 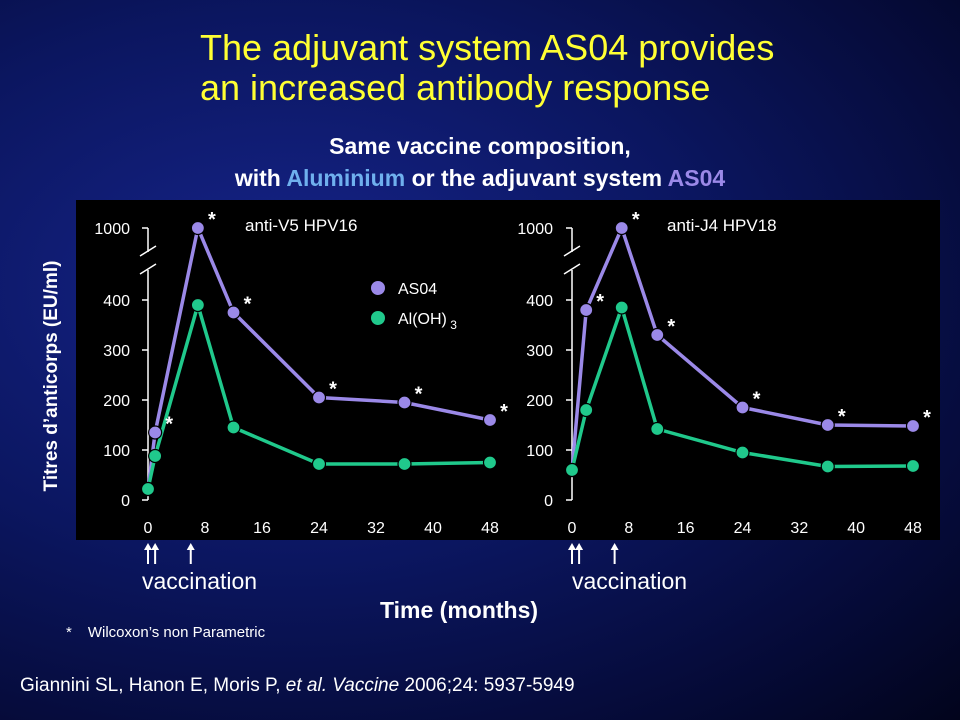 I want to click on subtitle-as04: AS04, so click(x=696, y=178).